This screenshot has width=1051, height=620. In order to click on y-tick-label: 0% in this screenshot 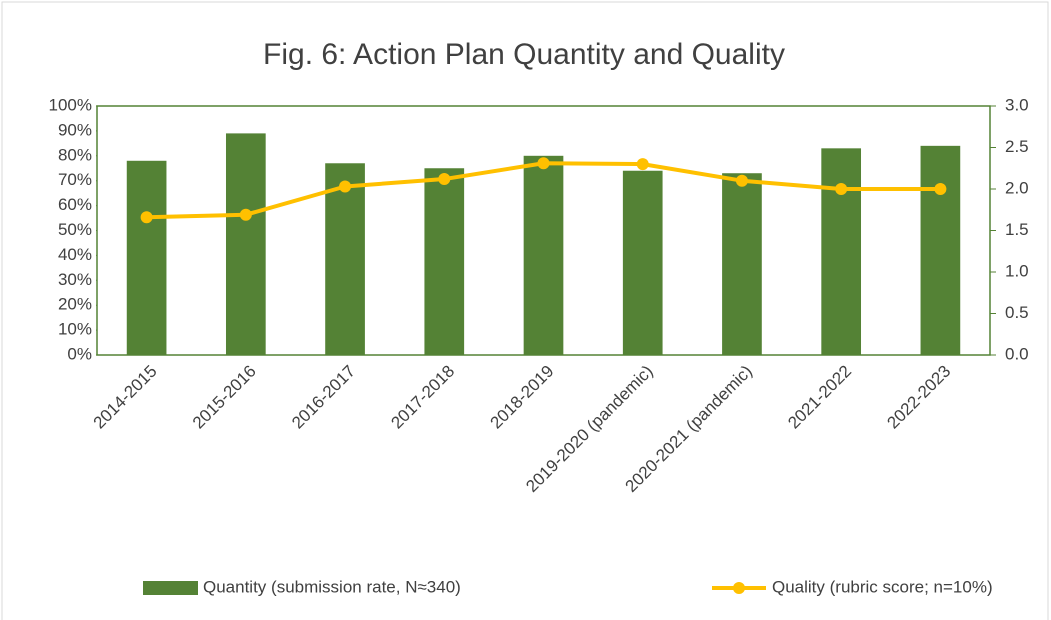, I will do `click(79, 353)`.